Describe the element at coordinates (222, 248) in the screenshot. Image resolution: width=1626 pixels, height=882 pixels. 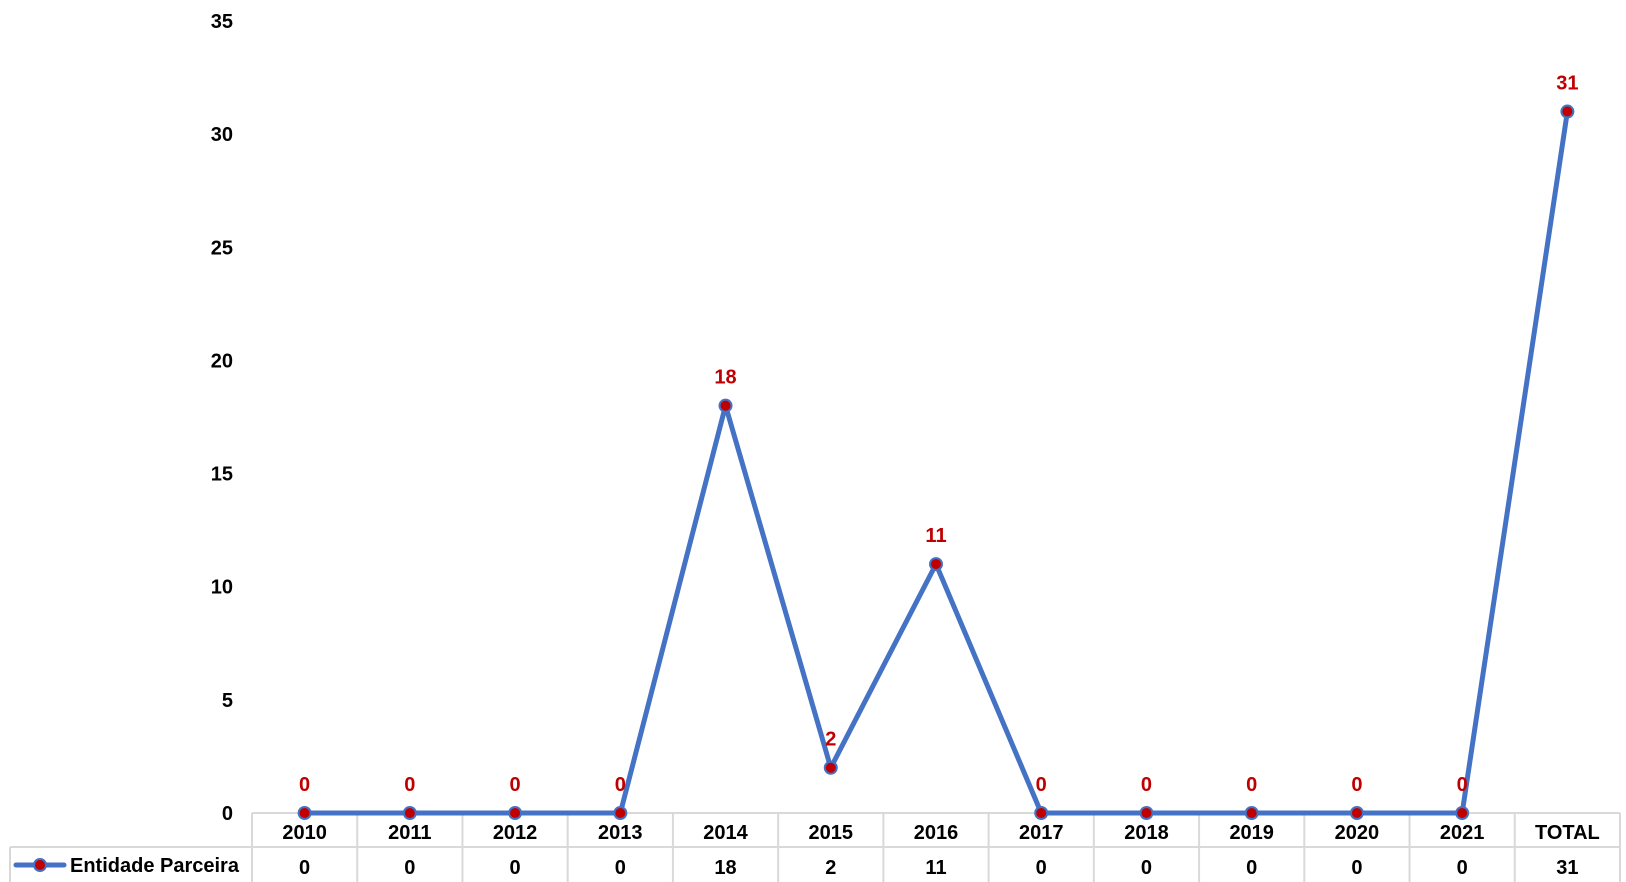
I see `y-tick-label: 25` at that location.